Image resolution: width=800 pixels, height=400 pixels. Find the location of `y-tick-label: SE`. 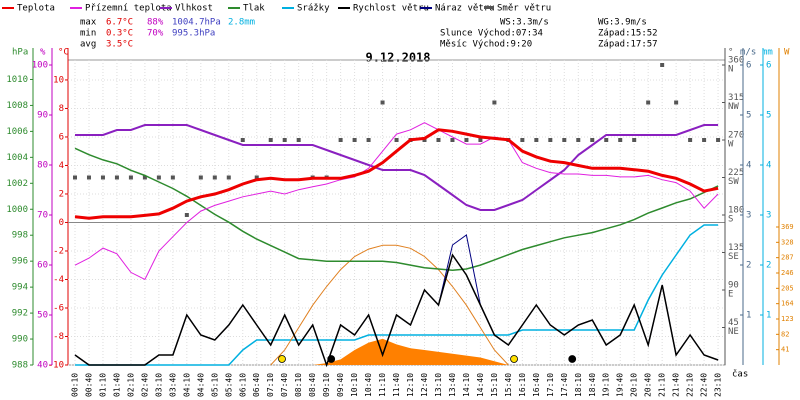

y-tick-label: SE is located at coordinates (733, 257).